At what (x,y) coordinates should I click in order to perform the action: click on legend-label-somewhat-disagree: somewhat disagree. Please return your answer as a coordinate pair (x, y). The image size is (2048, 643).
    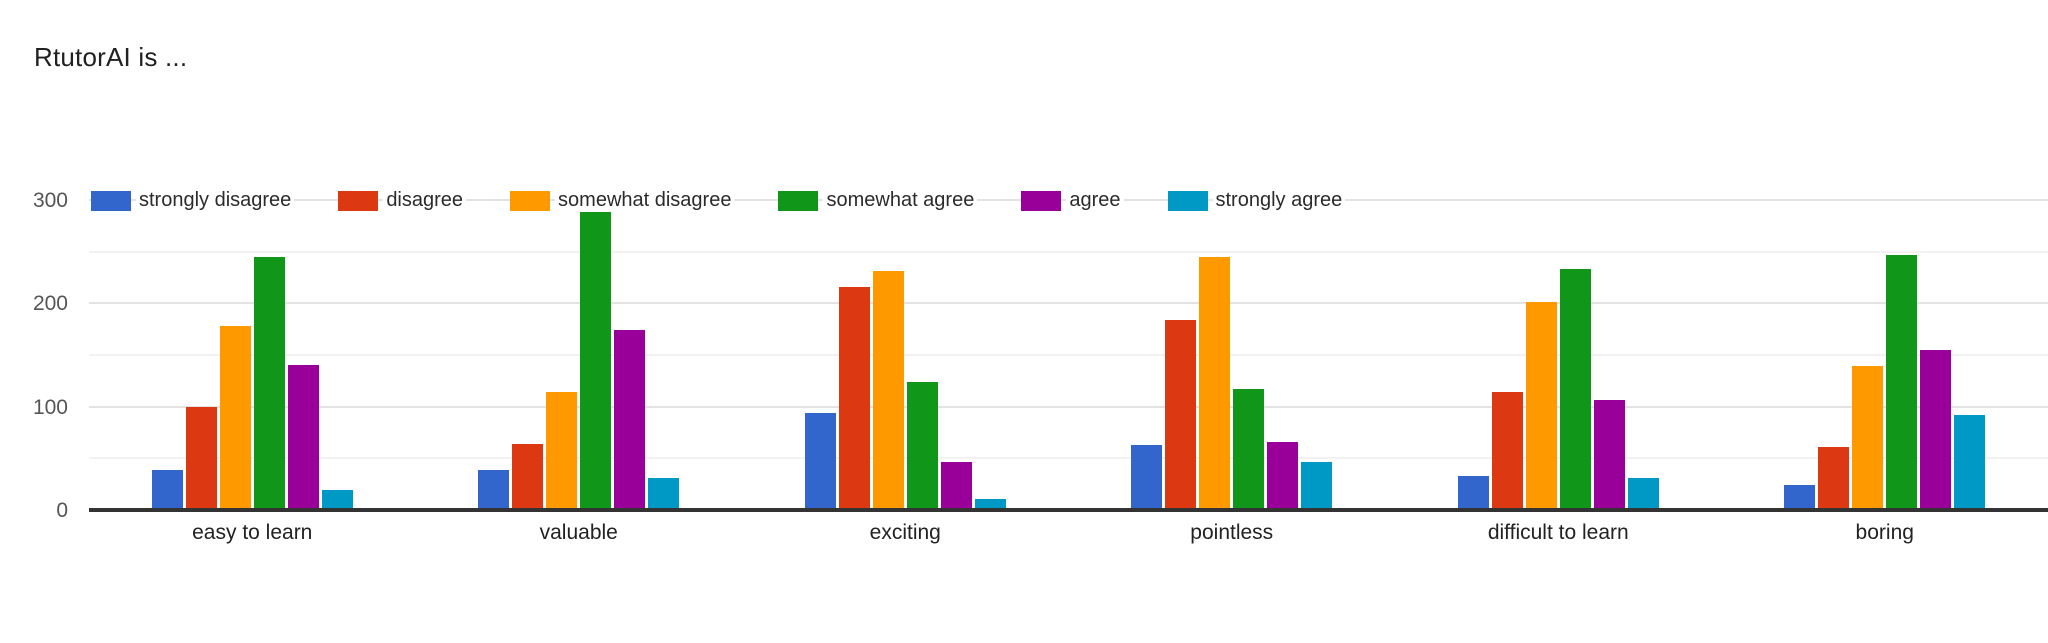
    Looking at the image, I should click on (645, 200).